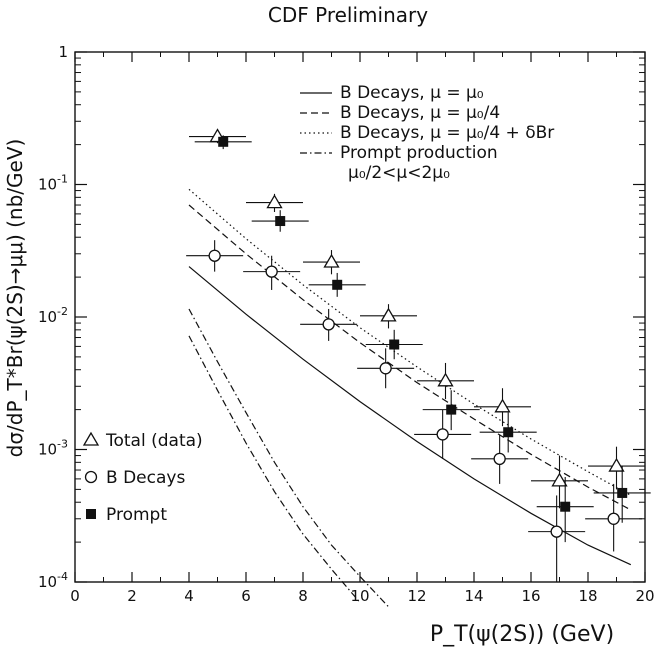 Image resolution: width=658 pixels, height=665 pixels. I want to click on y-tick-label: 10⁻¹, so click(53, 183).